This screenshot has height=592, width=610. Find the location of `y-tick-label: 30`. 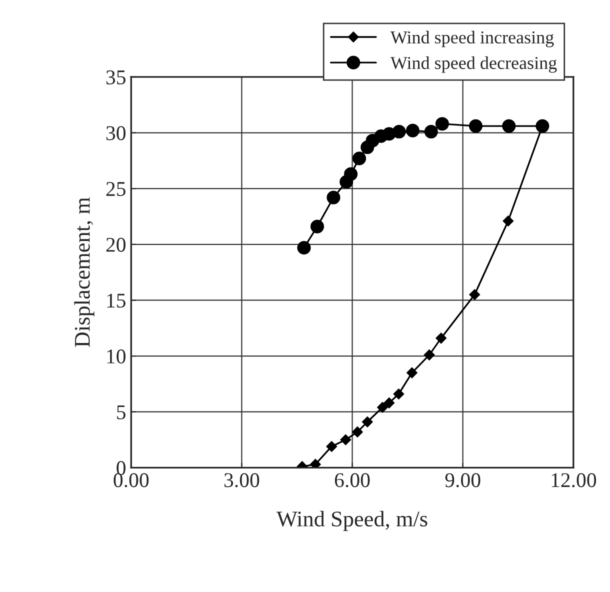

y-tick-label: 30 is located at coordinates (116, 133).